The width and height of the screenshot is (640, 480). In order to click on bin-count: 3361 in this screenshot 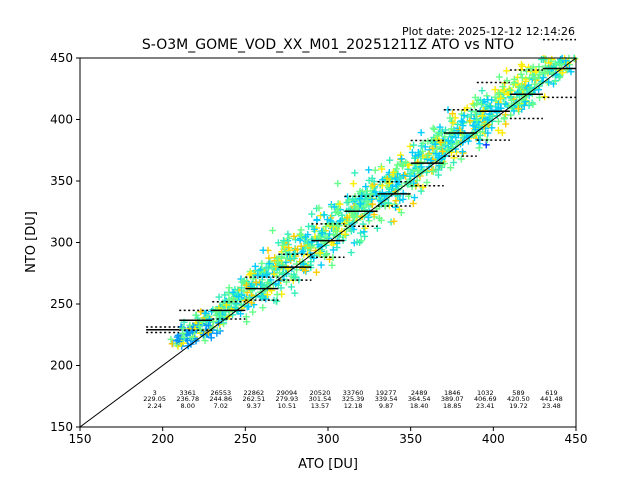, I will do `click(187, 393)`.